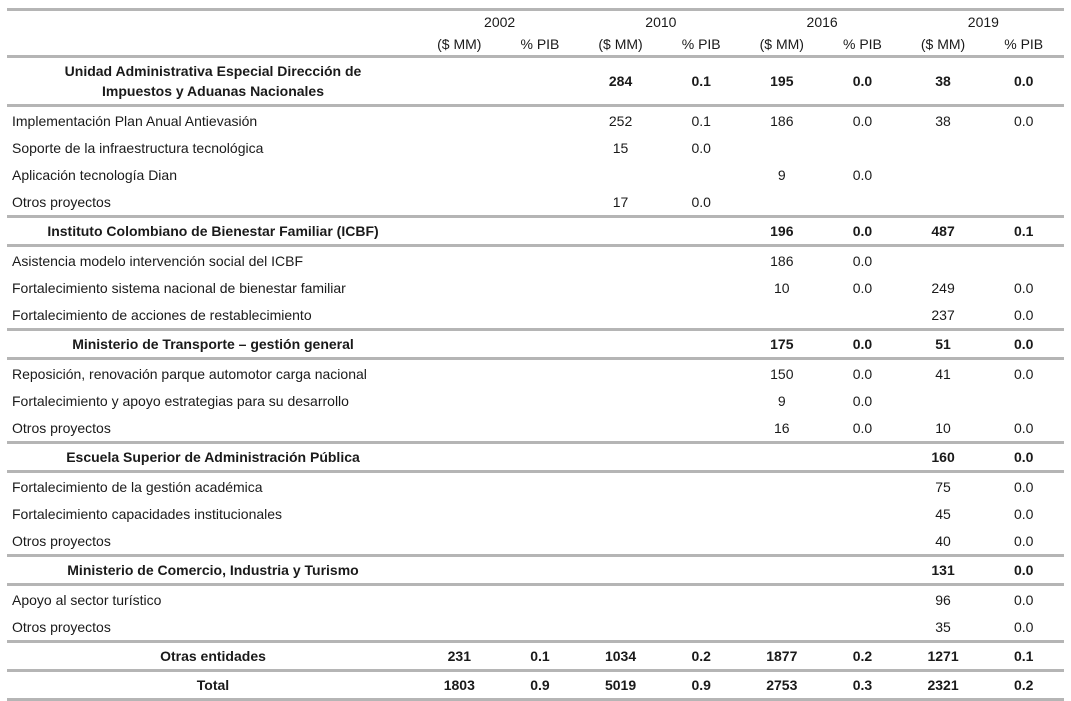 Image resolution: width=1071 pixels, height=701 pixels. What do you see at coordinates (61, 626) in the screenshot?
I see `row-label-text: Otros proyectos` at bounding box center [61, 626].